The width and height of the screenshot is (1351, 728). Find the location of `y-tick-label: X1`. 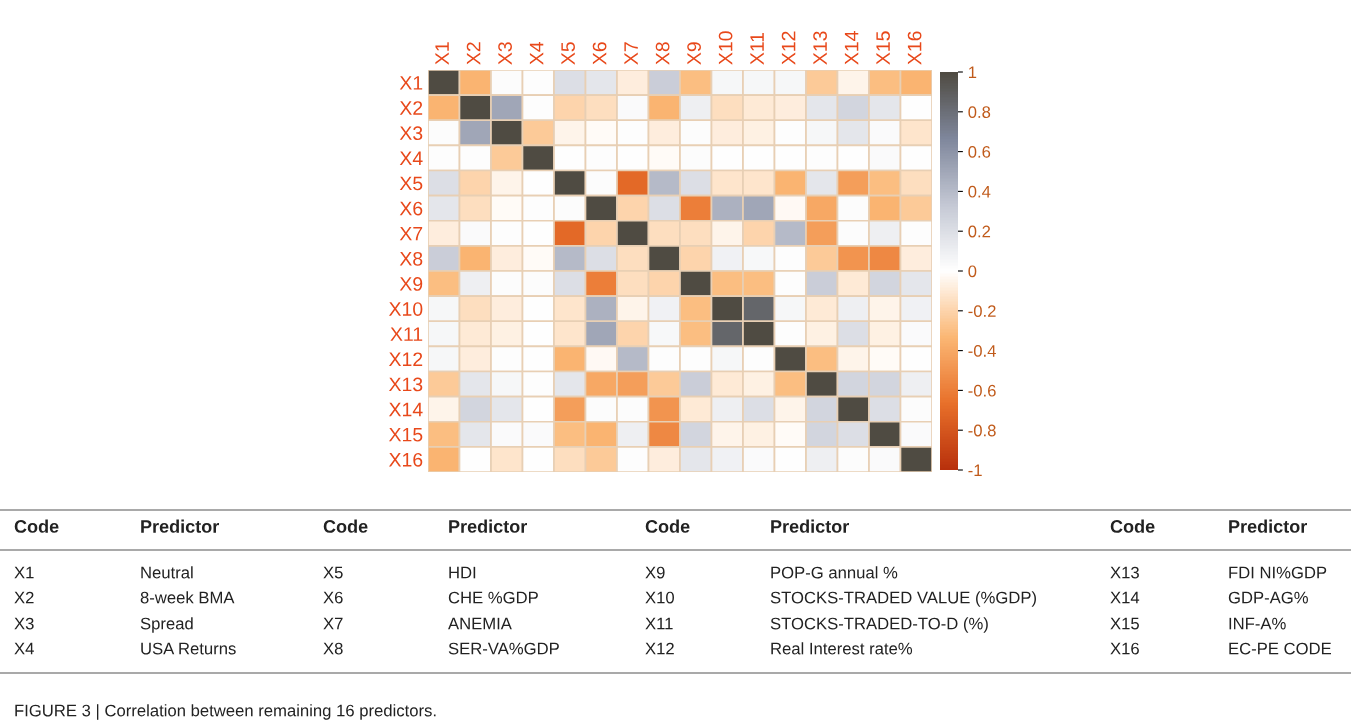

y-tick-label: X1 is located at coordinates (411, 83).